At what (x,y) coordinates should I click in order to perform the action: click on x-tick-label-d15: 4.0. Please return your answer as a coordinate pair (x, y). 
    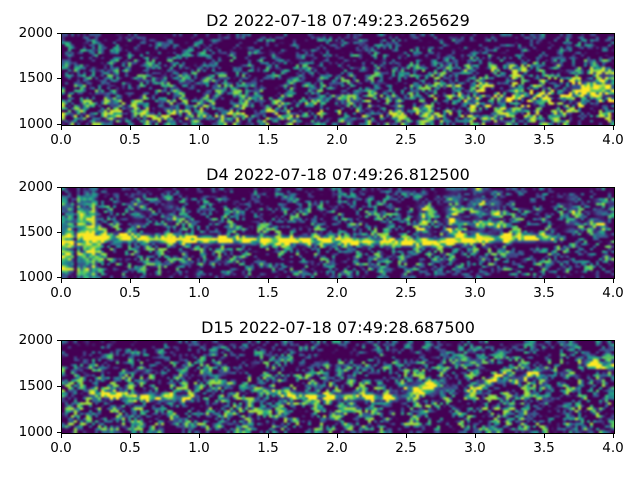
    Looking at the image, I should click on (613, 448).